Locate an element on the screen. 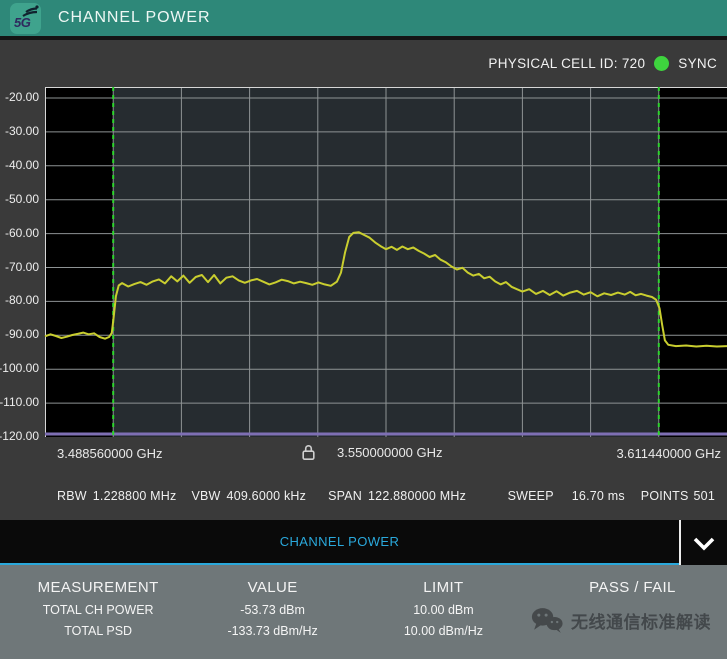 The image size is (727, 659). sync-label: SYNC is located at coordinates (697, 63).